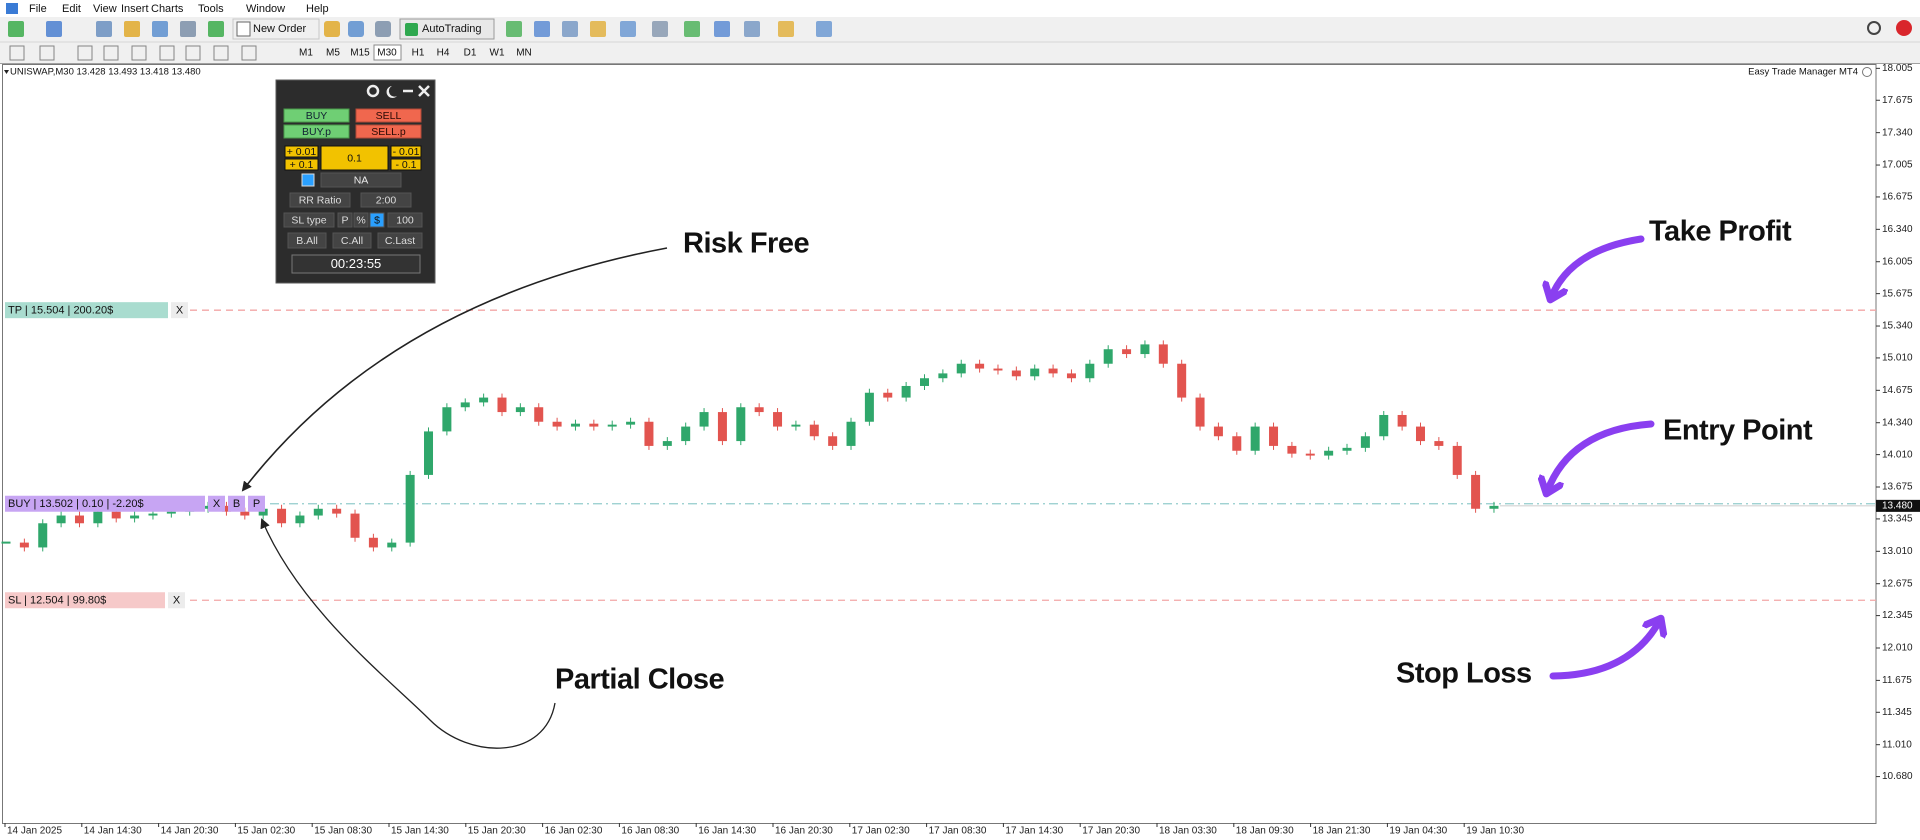 The image size is (1920, 840). I want to click on lot-input-label: 0.1, so click(354, 158).